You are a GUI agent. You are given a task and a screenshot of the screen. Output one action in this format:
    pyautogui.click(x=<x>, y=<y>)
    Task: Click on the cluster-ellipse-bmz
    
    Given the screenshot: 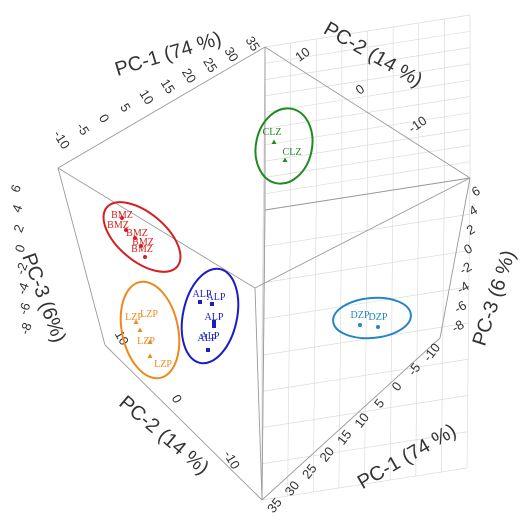 What is the action you would take?
    pyautogui.click(x=142, y=237)
    